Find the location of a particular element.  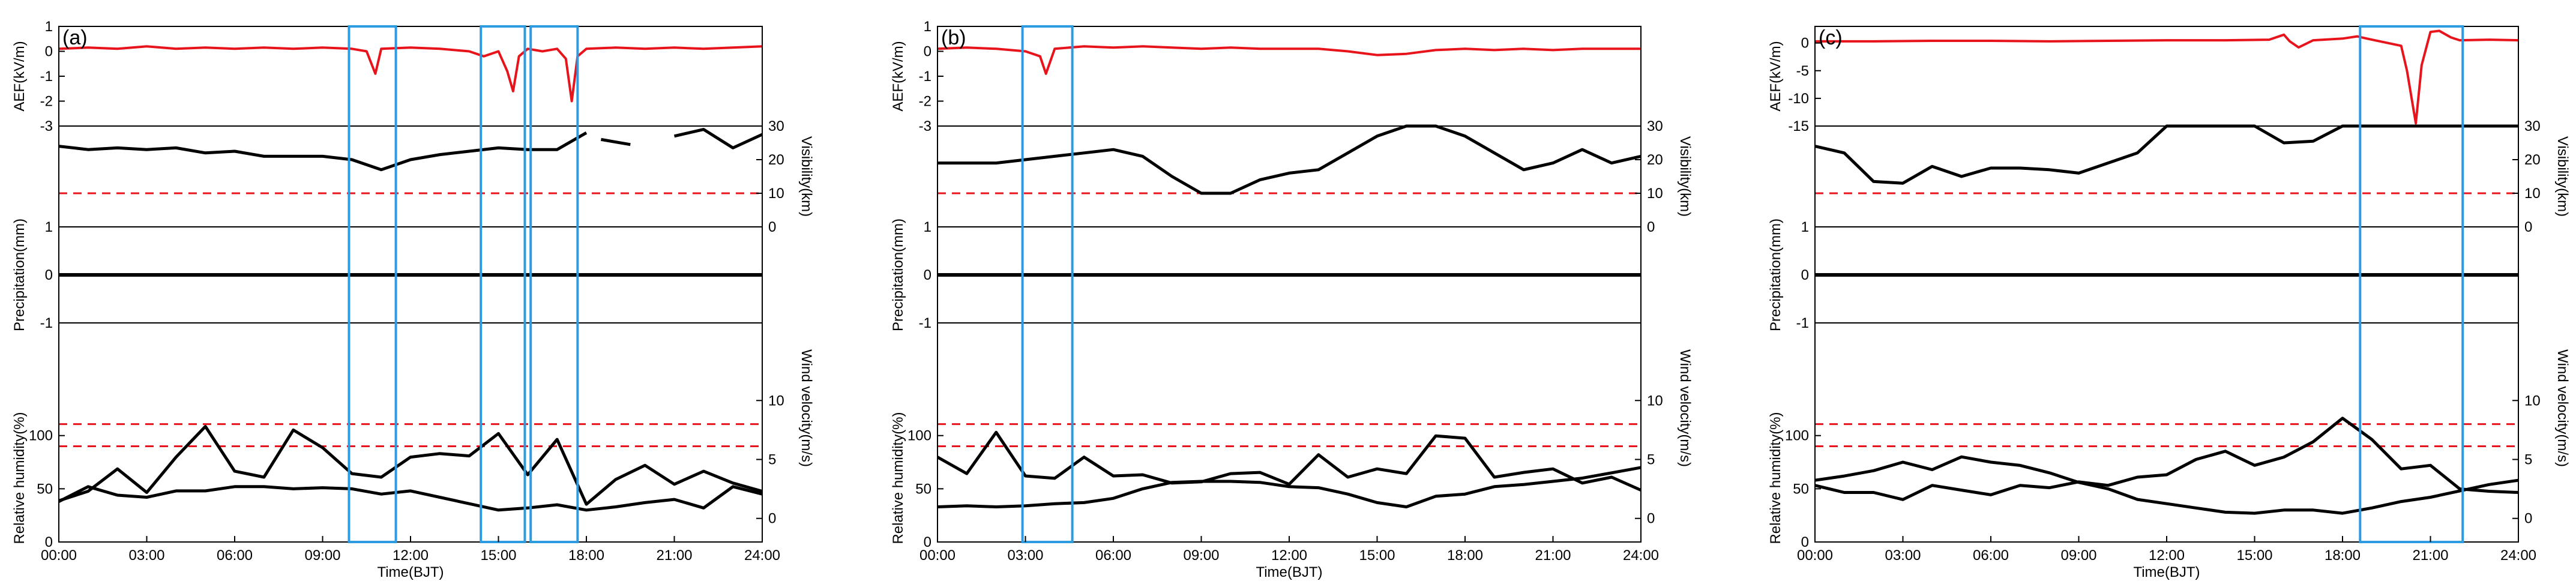

visibility-y-tick-label: 20 is located at coordinates (776, 160).